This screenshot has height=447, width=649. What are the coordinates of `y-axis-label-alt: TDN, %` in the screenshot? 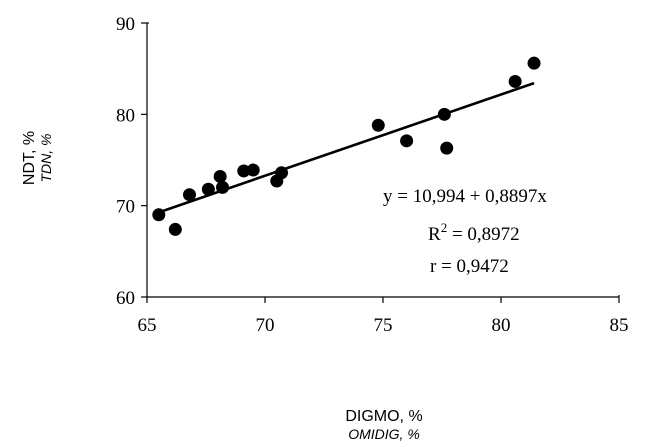 It's located at (46, 158).